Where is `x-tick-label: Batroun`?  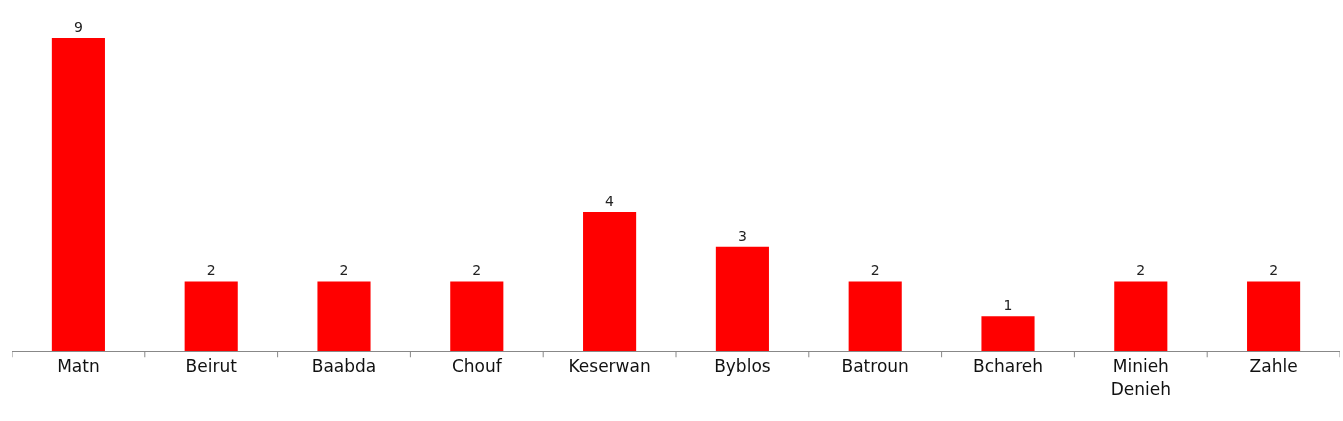
x-tick-label: Batroun is located at coordinates (875, 366).